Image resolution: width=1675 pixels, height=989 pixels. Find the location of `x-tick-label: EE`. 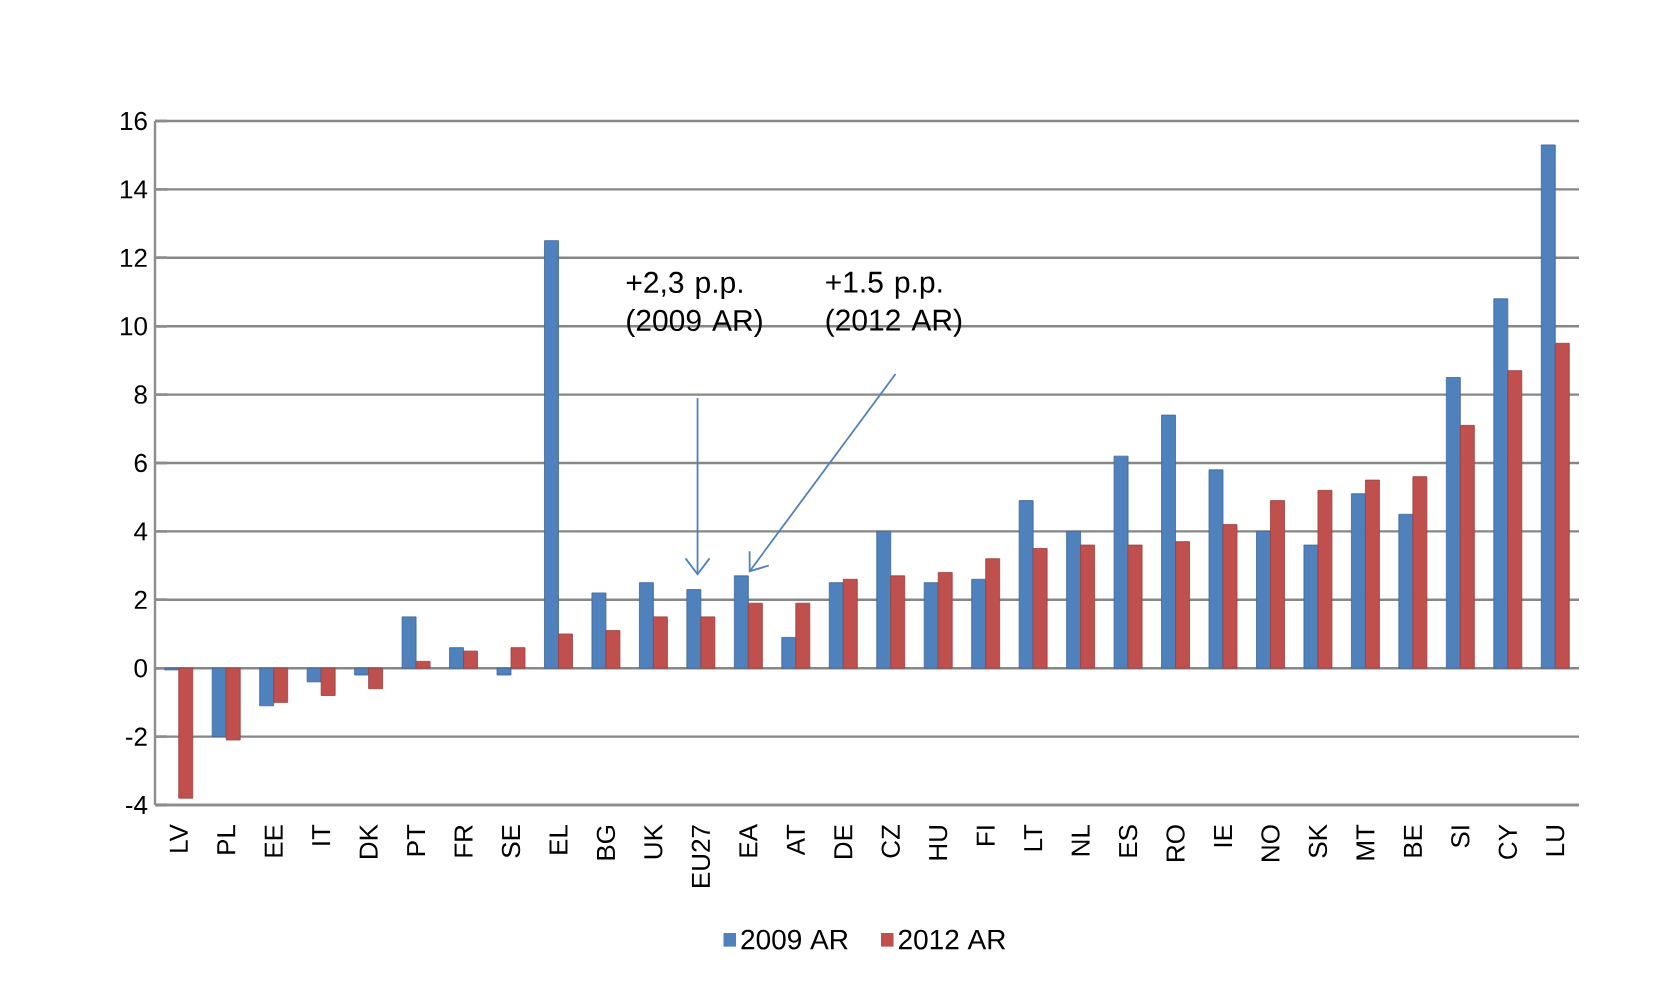

x-tick-label: EE is located at coordinates (273, 841).